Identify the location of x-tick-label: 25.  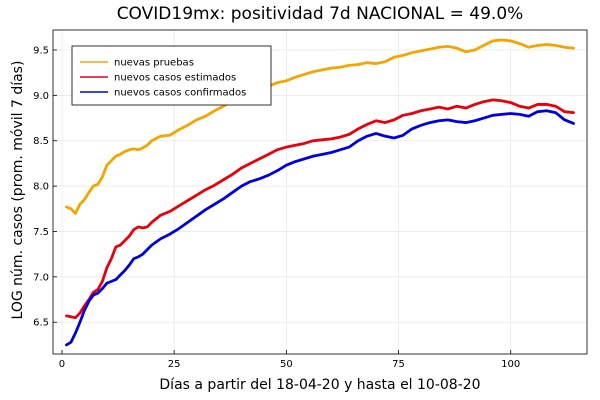
(174, 364).